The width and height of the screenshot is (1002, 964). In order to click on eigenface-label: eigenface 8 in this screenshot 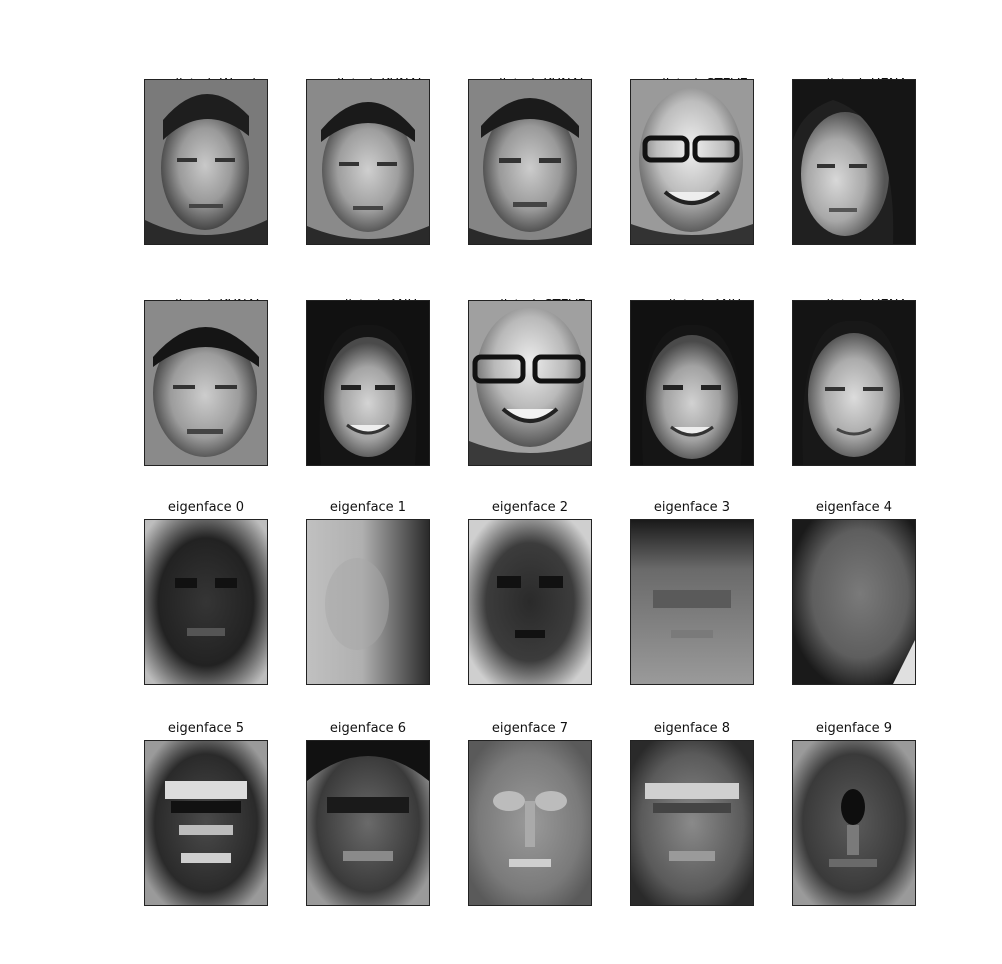, I will do `click(692, 728)`.